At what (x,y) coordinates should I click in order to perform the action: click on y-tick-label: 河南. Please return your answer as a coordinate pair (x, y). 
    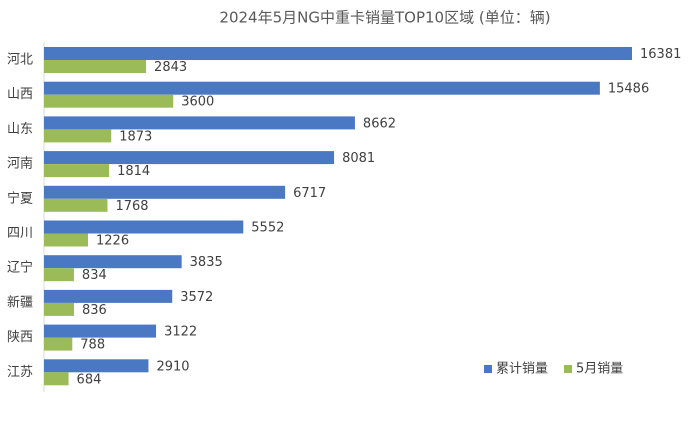
    Looking at the image, I should click on (20, 164).